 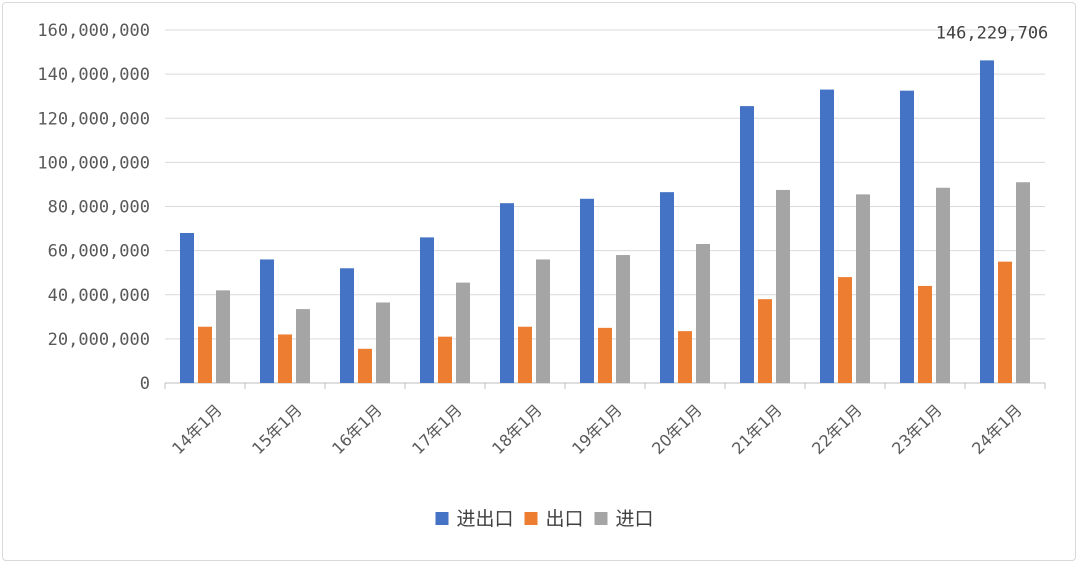 I want to click on y-tick-label: 120,000,000, so click(x=93, y=119).